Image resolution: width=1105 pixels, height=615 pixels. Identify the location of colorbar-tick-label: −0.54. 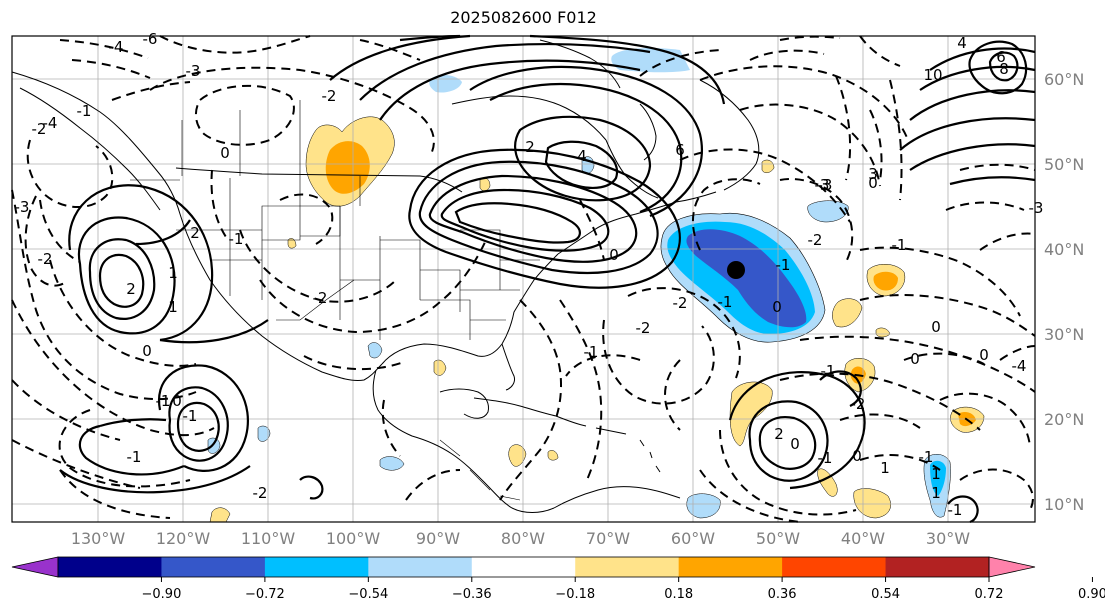
(368, 594).